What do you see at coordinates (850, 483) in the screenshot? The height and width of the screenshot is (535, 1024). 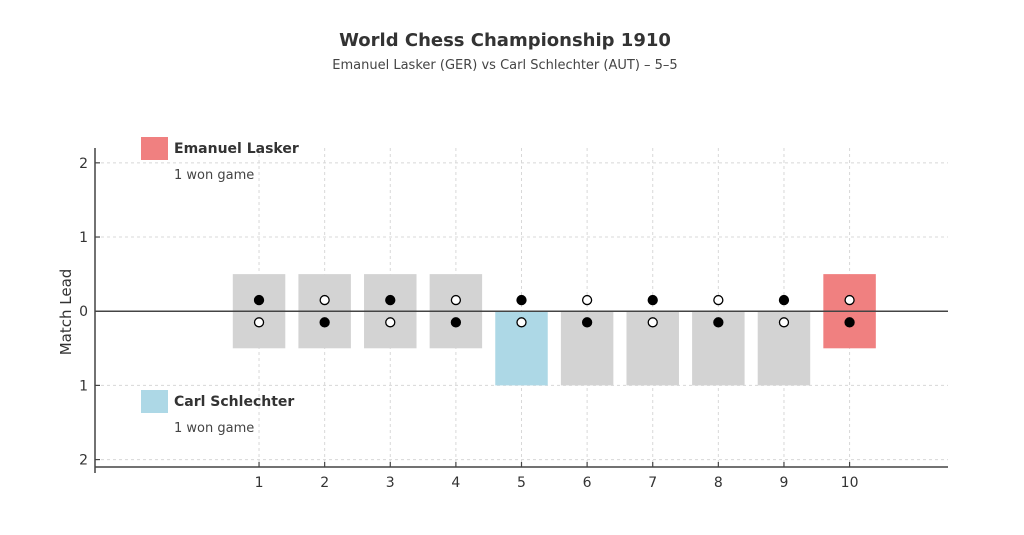 I see `x-tick-label: 10` at bounding box center [850, 483].